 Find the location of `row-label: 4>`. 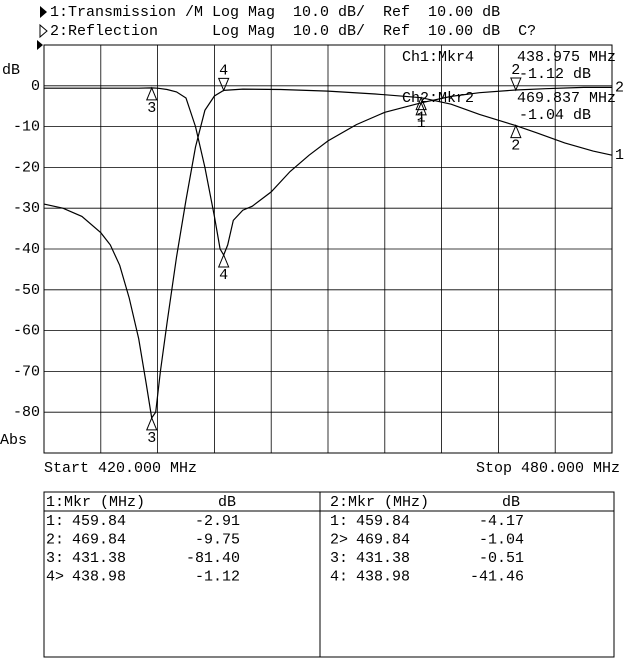

row-label: 4> is located at coordinates (55, 576).